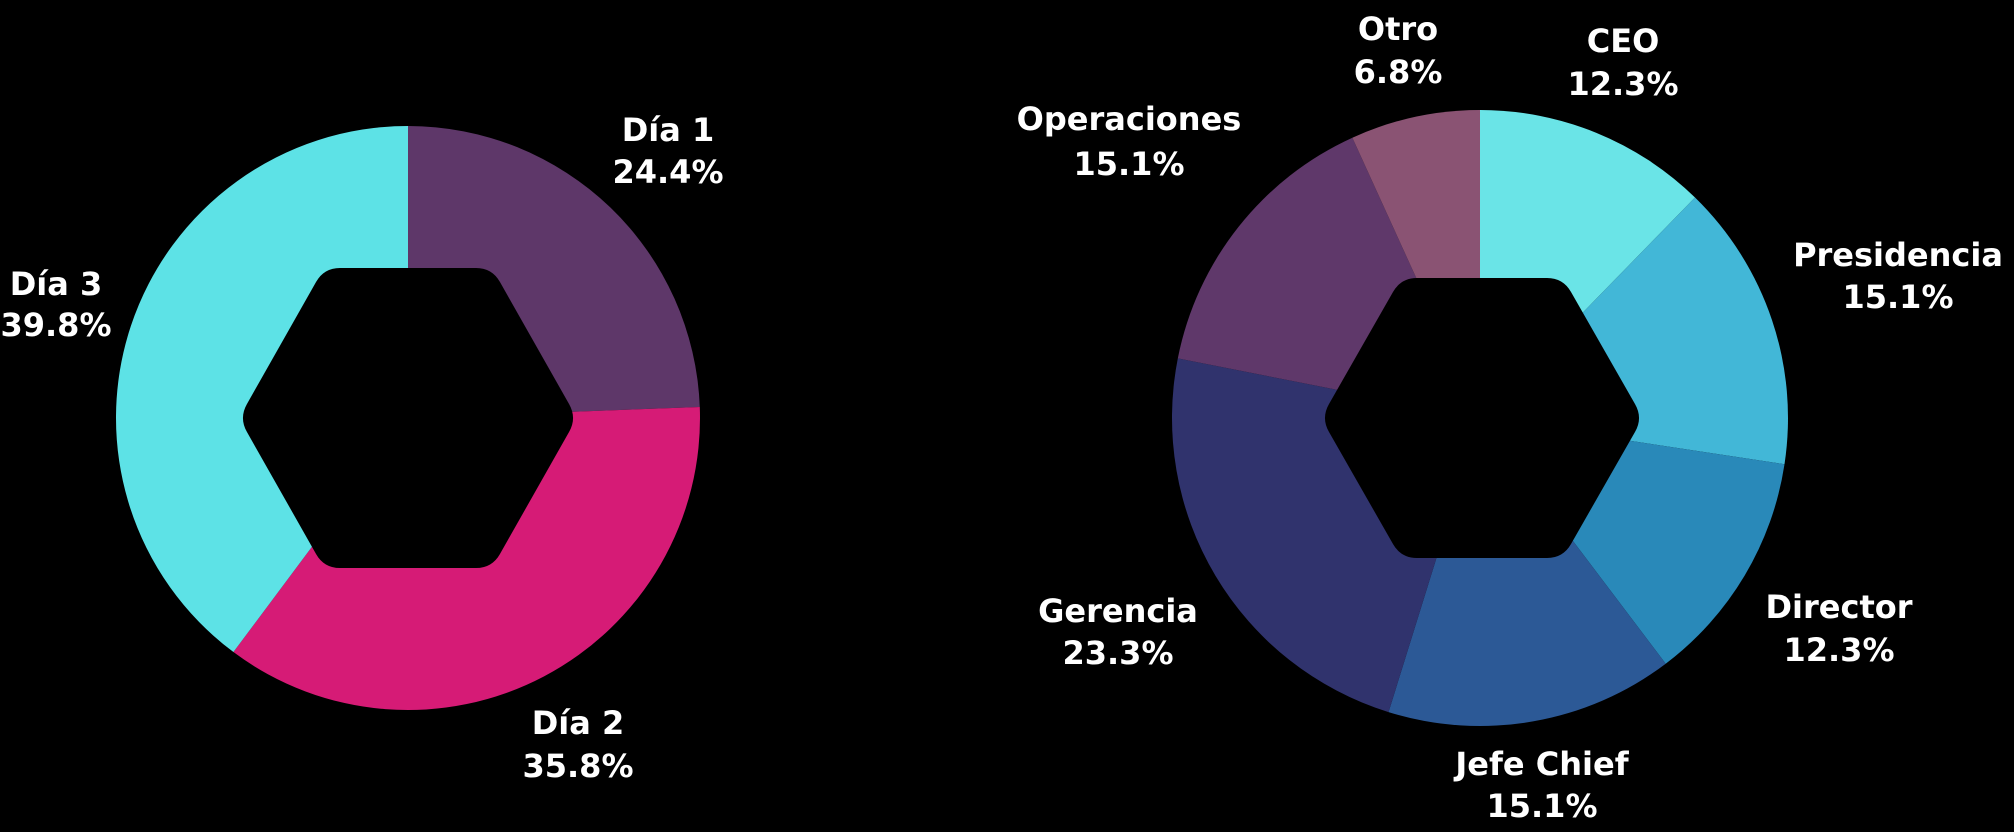 The image size is (2014, 832). Describe the element at coordinates (1838, 650) in the screenshot. I see `slice-value-director: 12.3%` at that location.